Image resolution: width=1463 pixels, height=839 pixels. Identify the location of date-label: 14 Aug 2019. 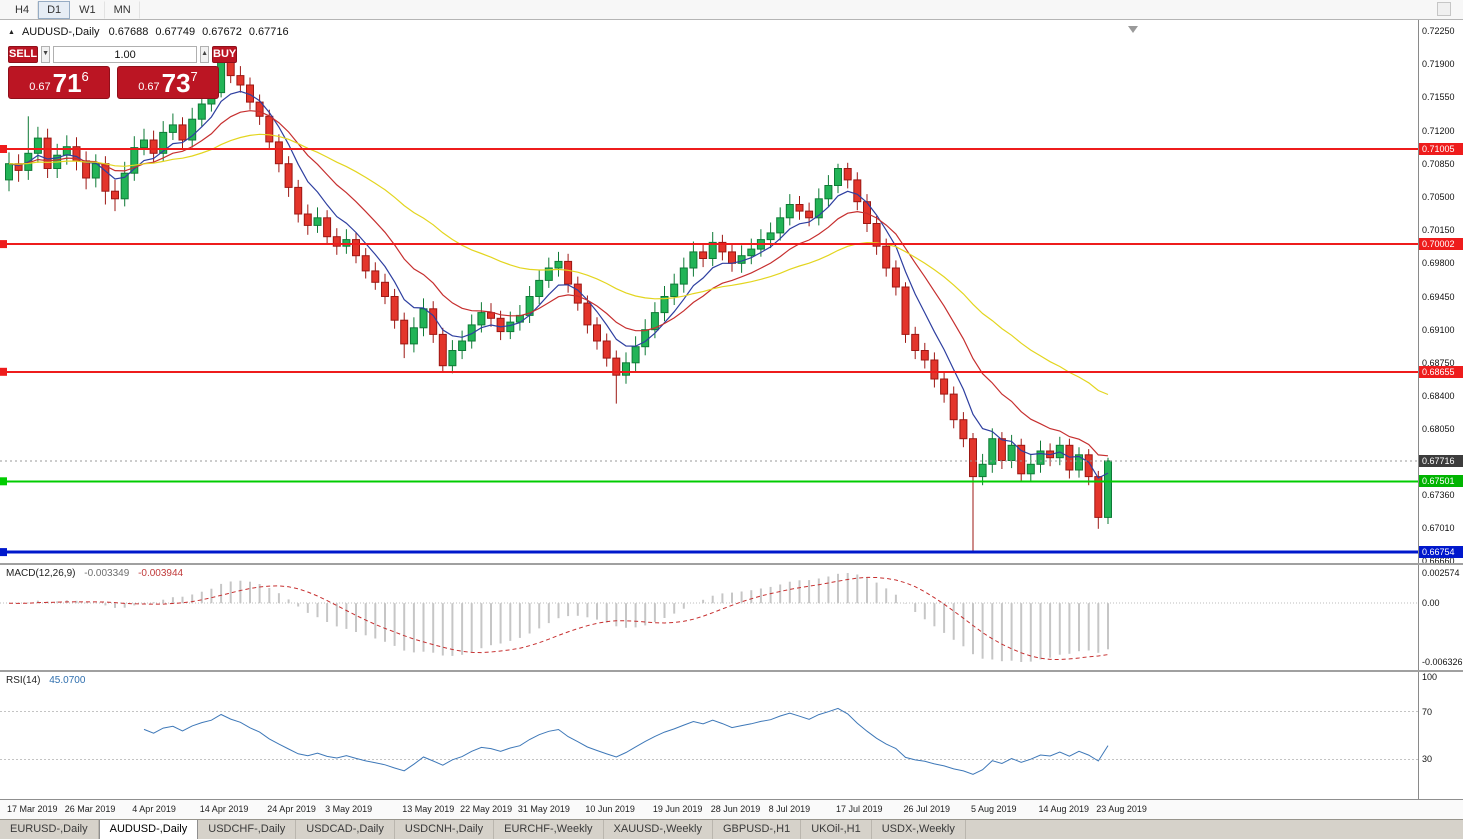
(1064, 809).